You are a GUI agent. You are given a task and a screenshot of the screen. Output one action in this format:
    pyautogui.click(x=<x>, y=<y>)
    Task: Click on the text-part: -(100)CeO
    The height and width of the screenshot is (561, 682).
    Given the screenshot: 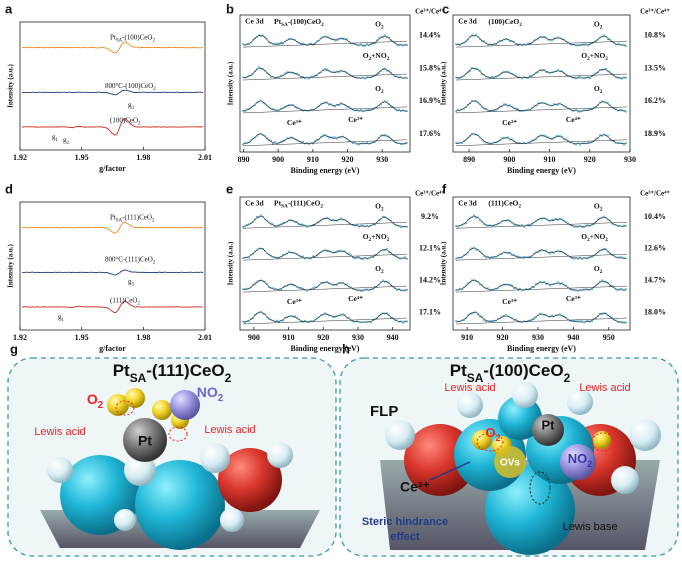 What is the action you would take?
    pyautogui.click(x=523, y=370)
    